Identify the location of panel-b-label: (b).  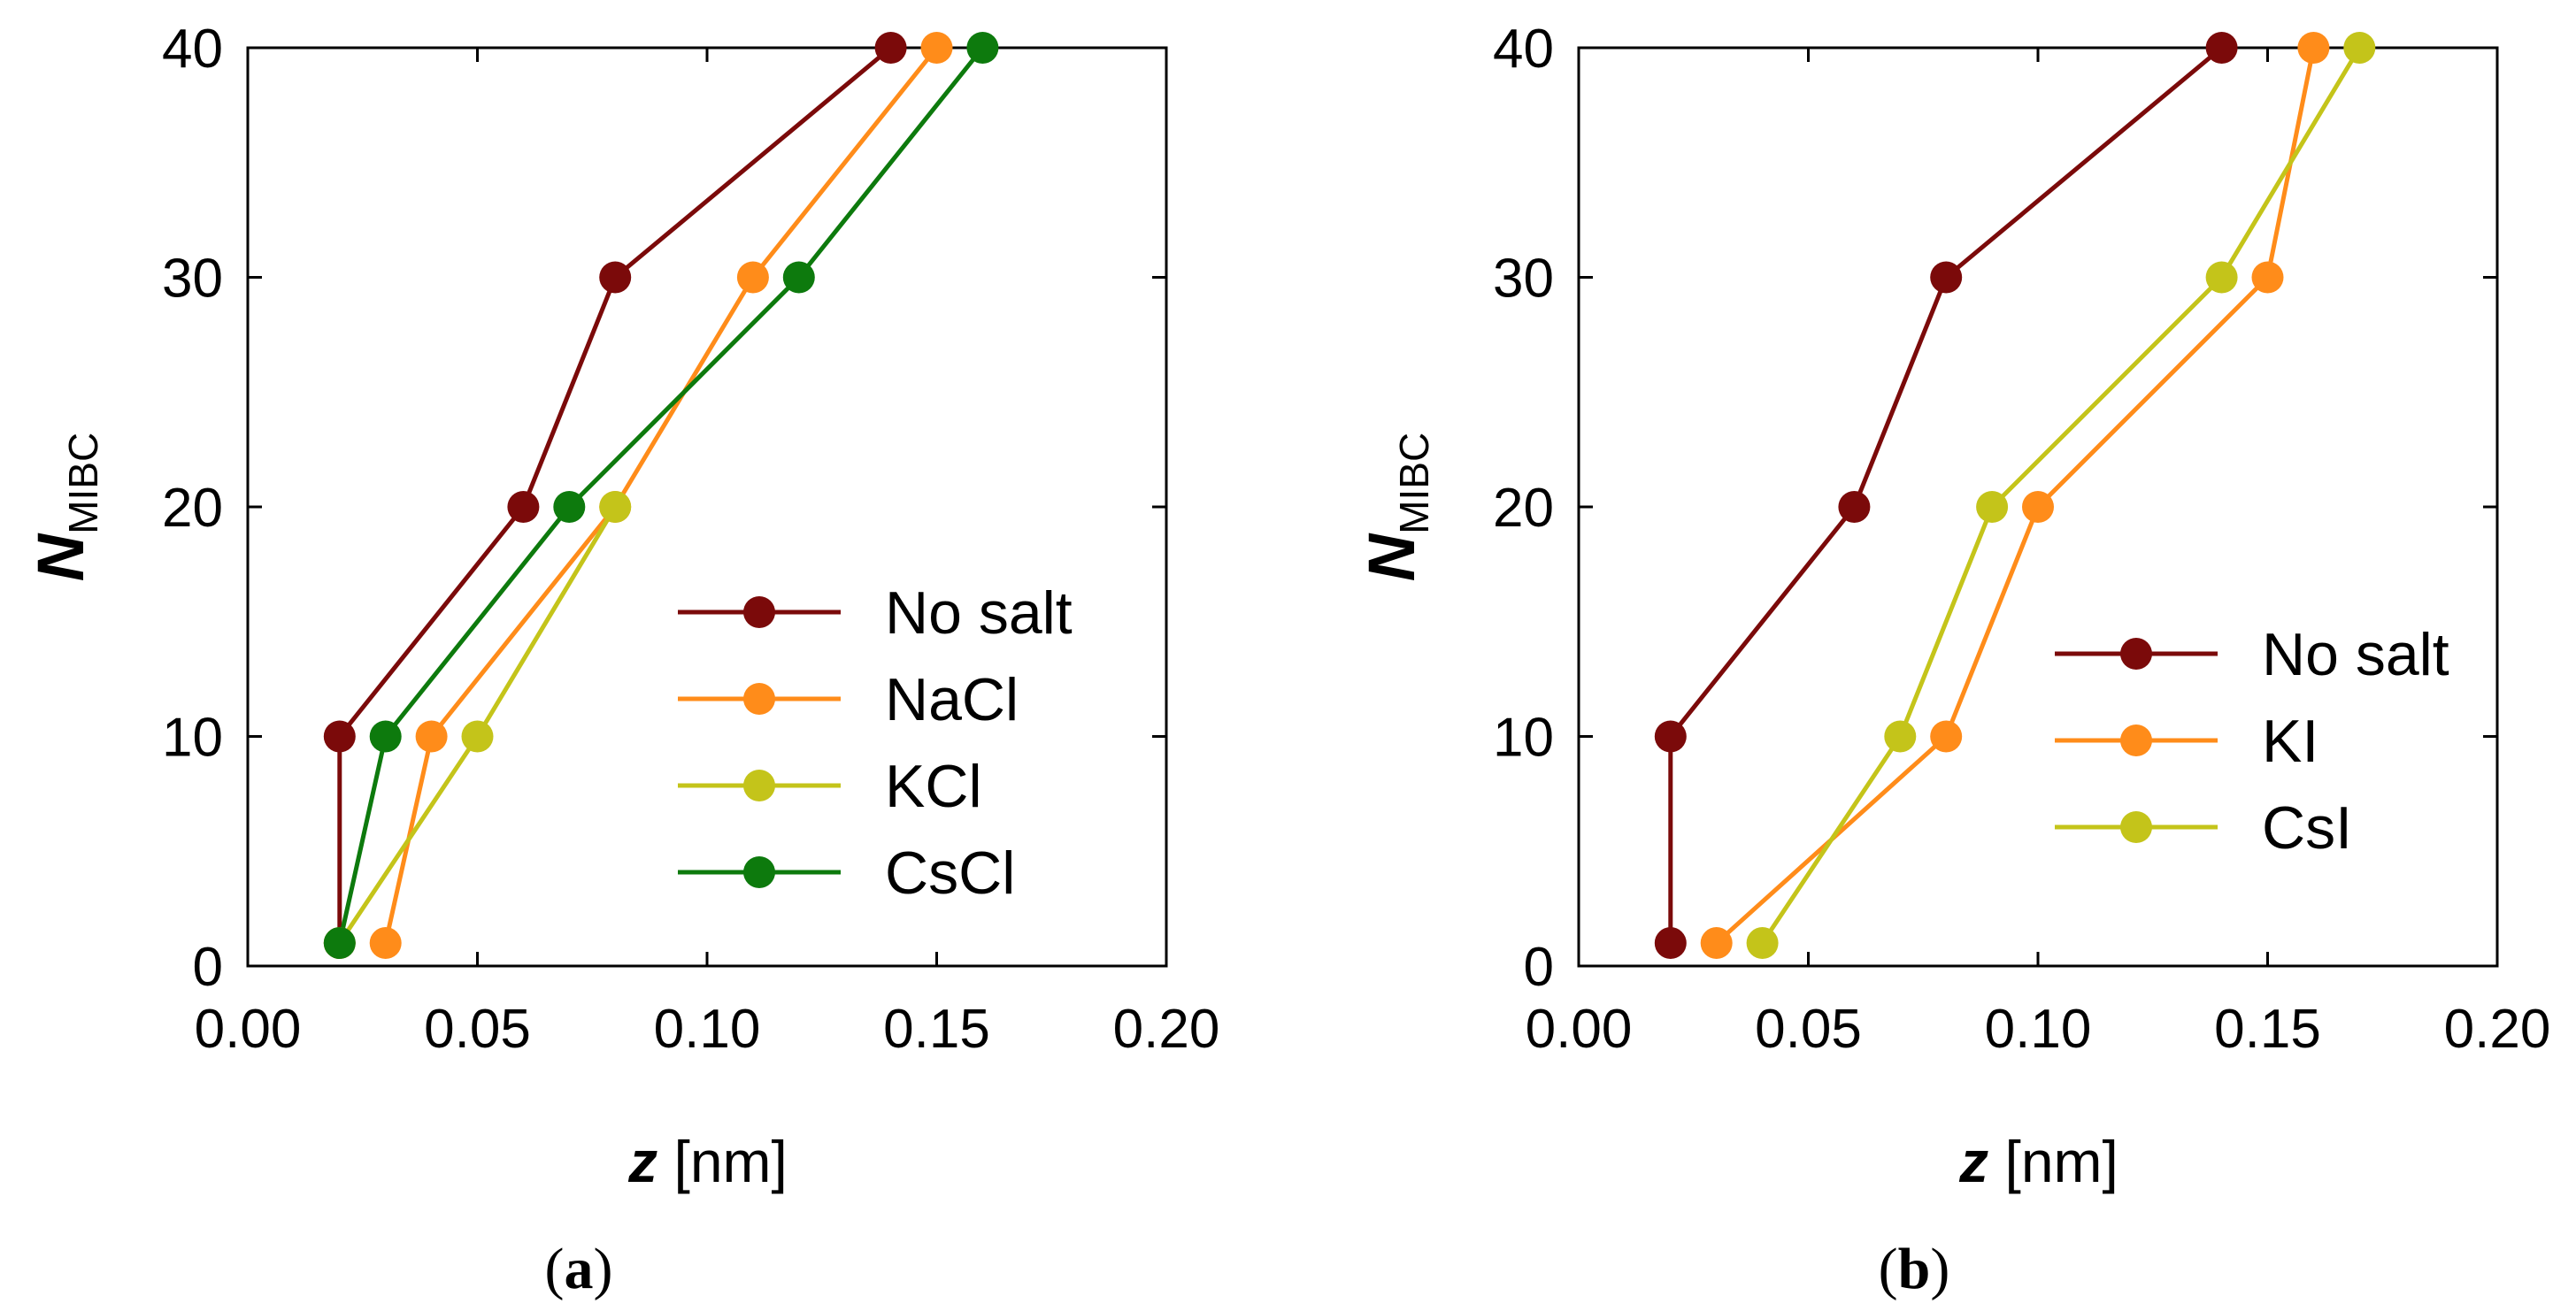
(1915, 1269).